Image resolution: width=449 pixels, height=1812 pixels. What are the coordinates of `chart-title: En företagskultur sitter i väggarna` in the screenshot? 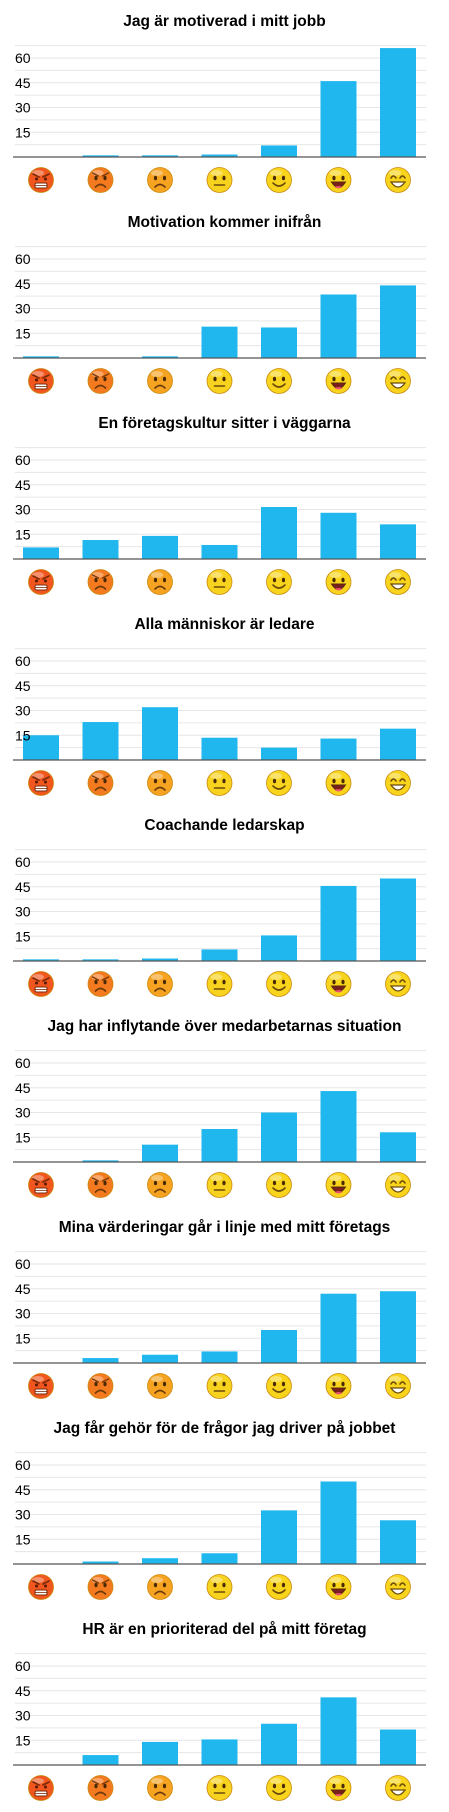 It's located at (224, 423).